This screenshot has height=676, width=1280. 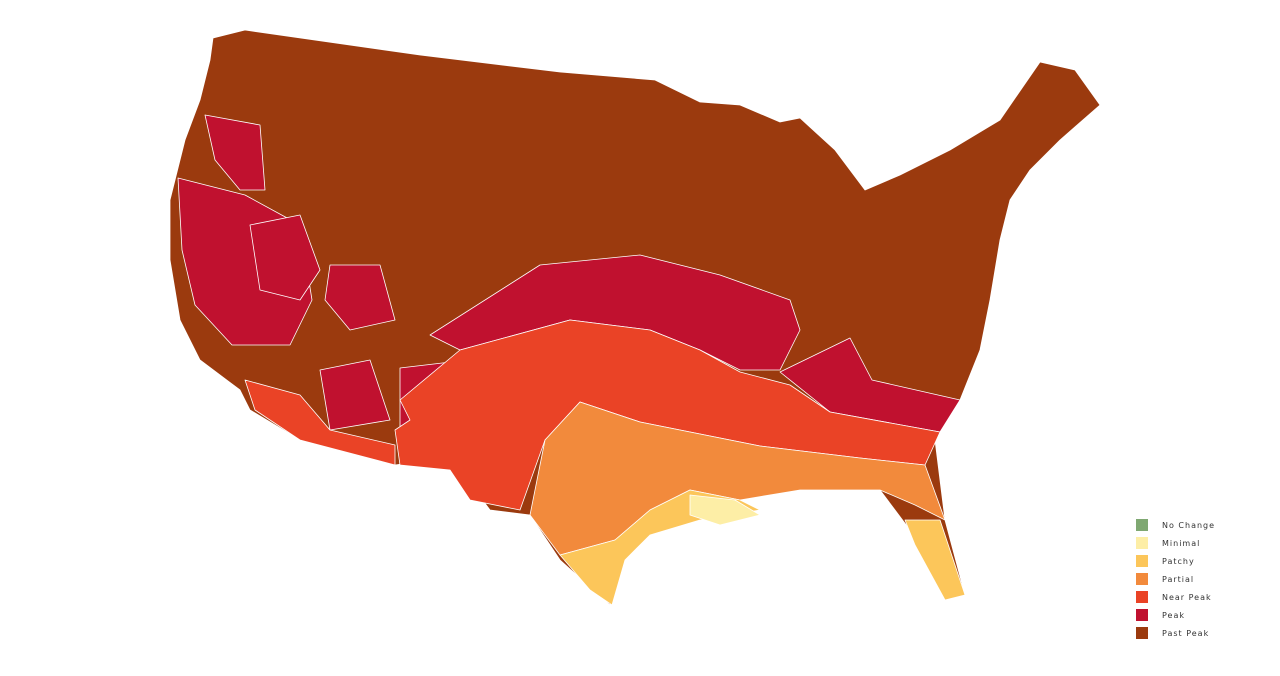 What do you see at coordinates (725, 510) in the screenshot?
I see `region-minimal` at bounding box center [725, 510].